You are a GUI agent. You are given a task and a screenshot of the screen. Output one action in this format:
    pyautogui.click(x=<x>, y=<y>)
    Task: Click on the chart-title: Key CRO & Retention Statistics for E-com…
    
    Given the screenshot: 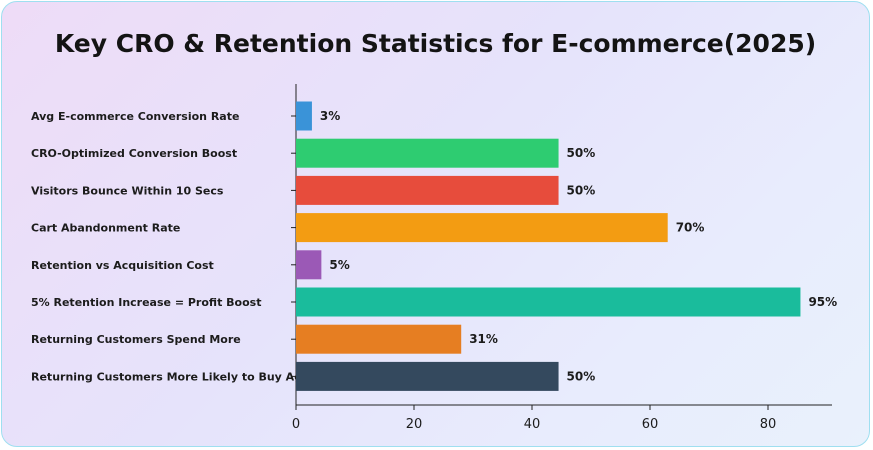 What is the action you would take?
    pyautogui.click(x=435, y=43)
    